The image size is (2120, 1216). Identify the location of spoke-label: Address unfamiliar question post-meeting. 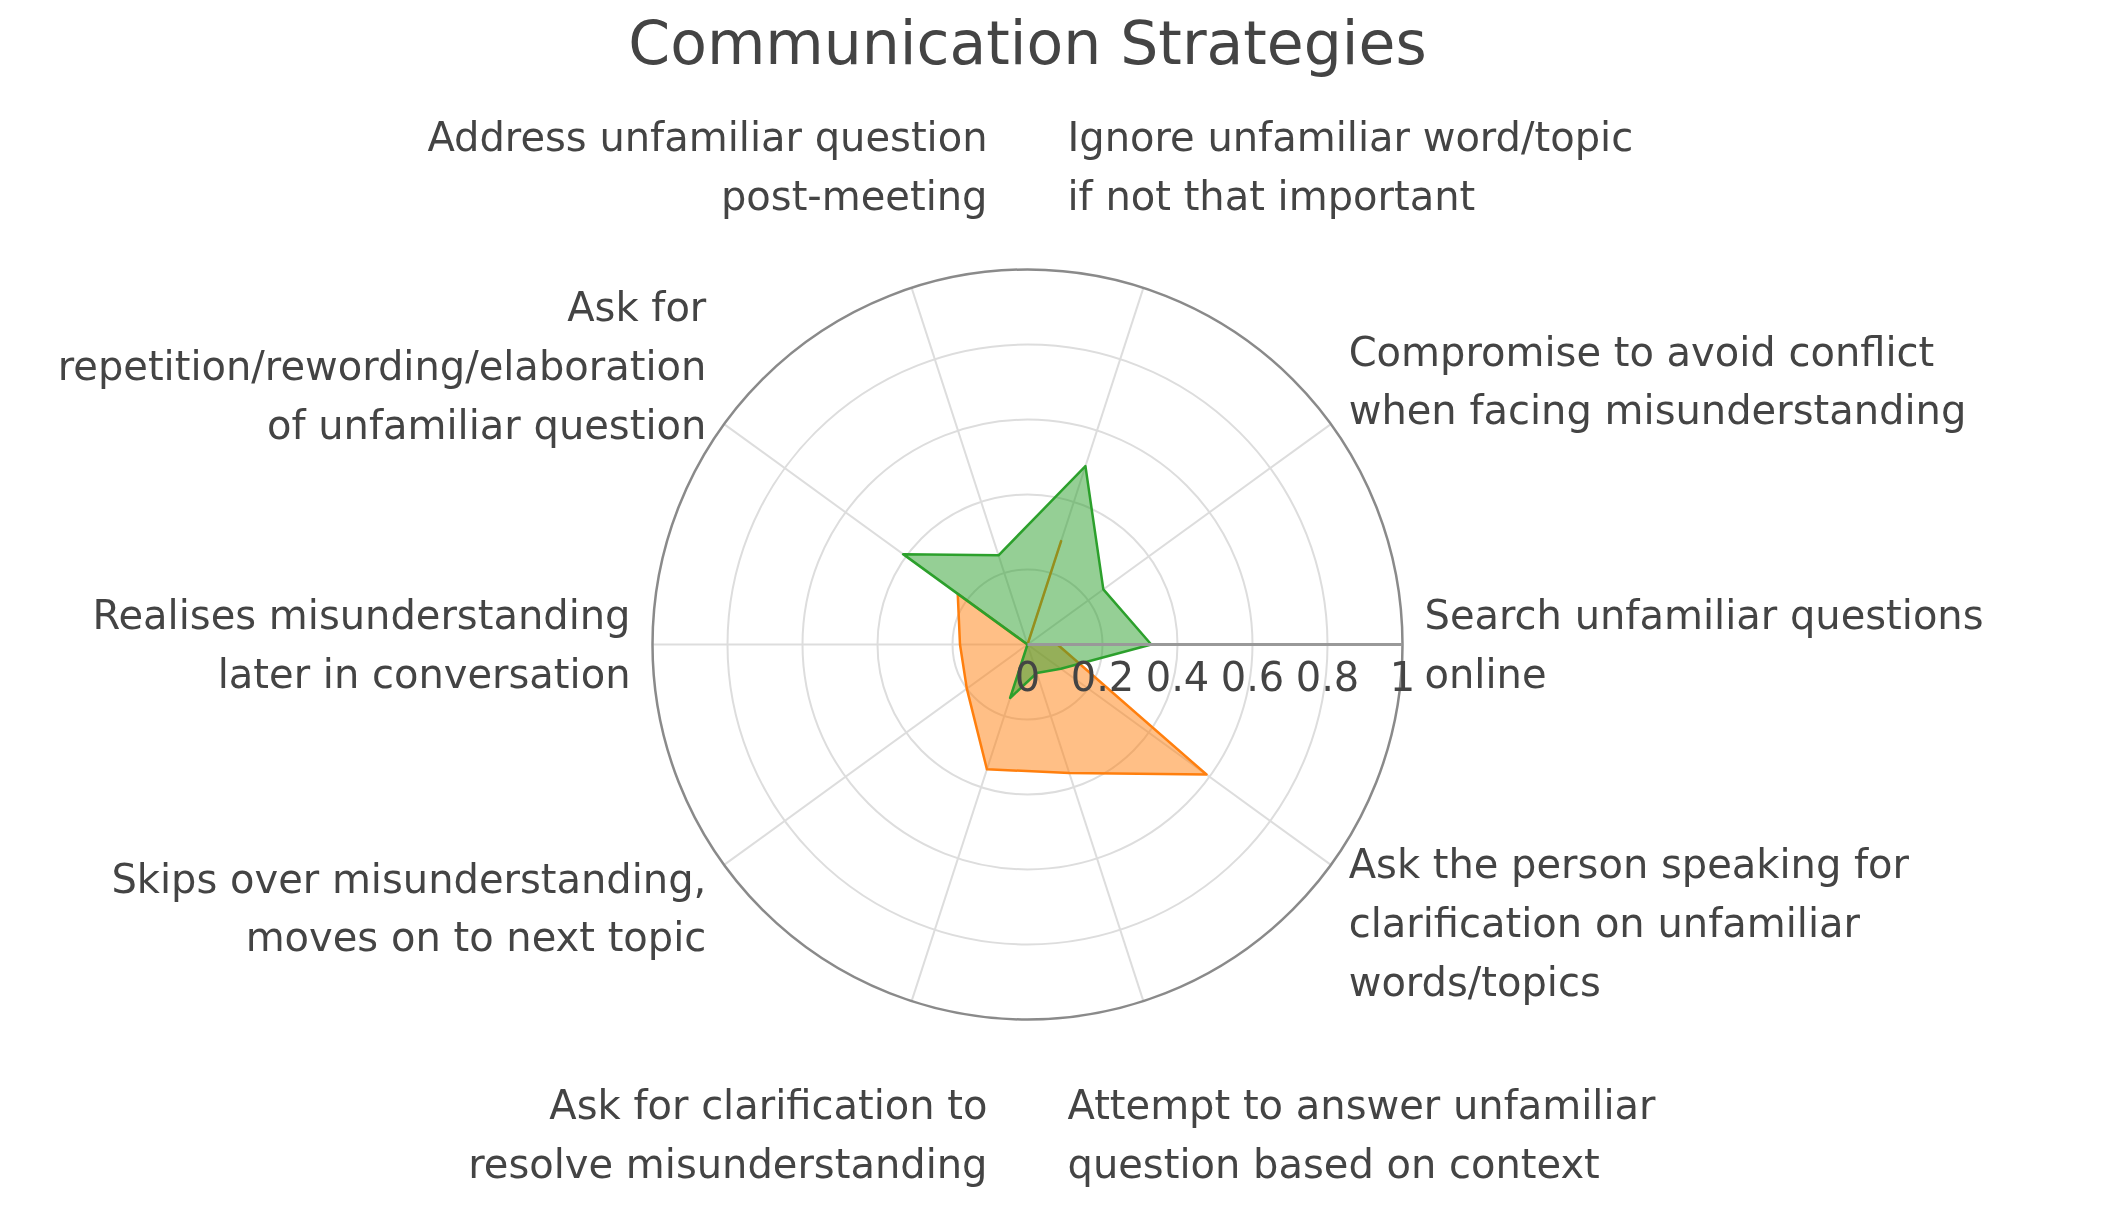
(707, 166).